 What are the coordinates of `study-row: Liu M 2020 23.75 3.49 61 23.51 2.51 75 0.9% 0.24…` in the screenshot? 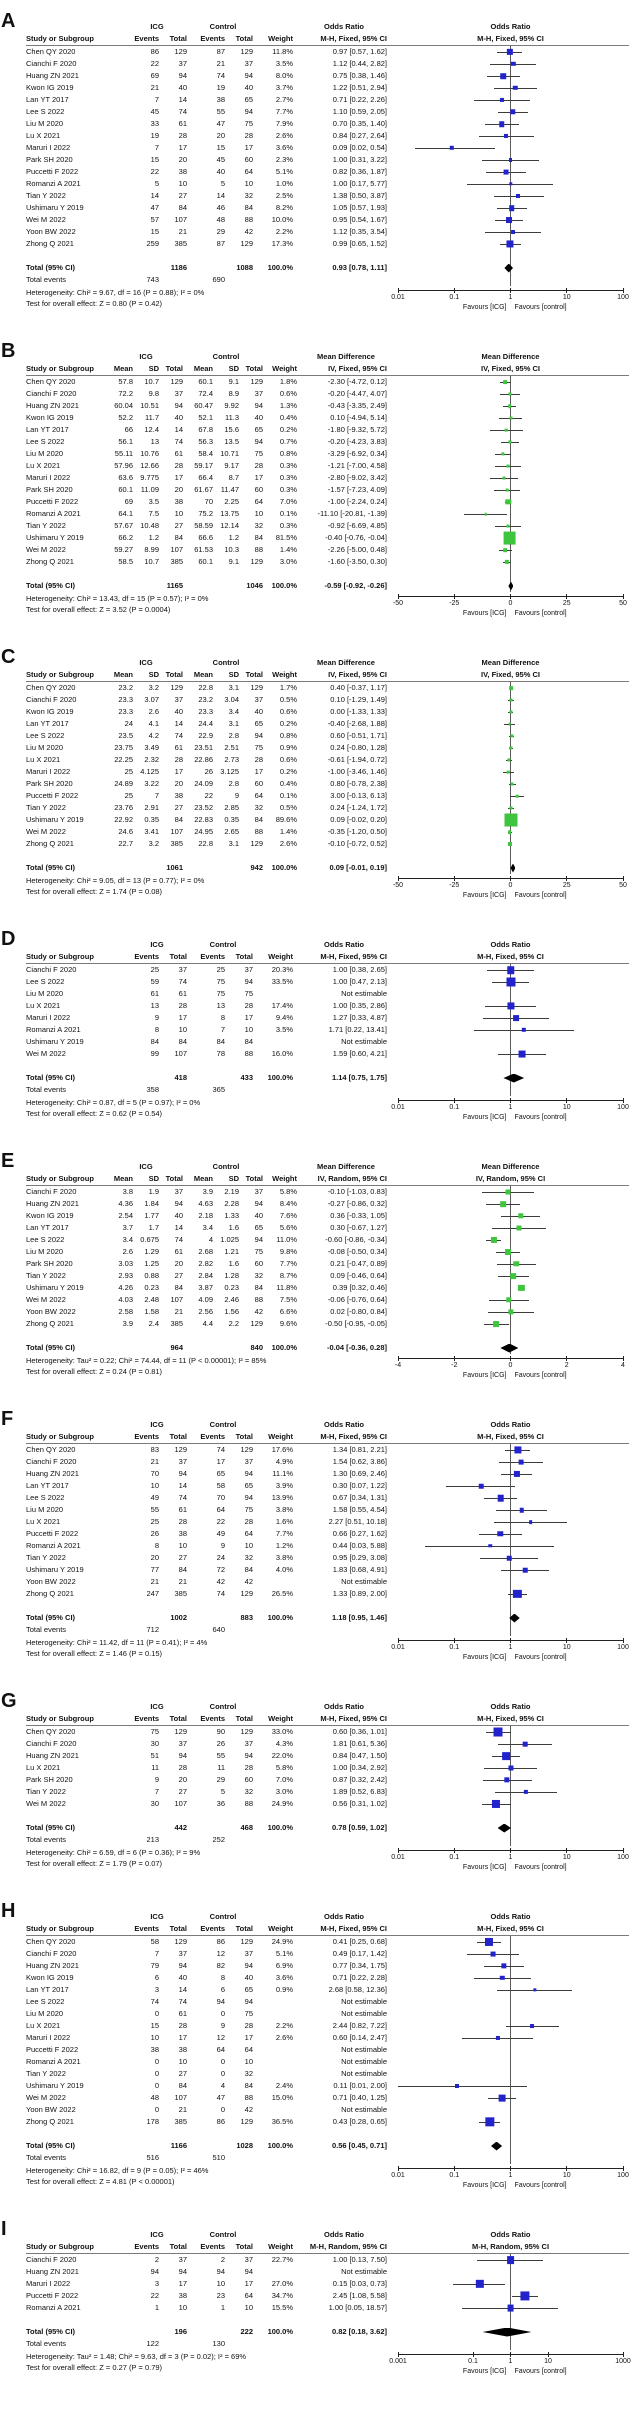 It's located at (327, 748).